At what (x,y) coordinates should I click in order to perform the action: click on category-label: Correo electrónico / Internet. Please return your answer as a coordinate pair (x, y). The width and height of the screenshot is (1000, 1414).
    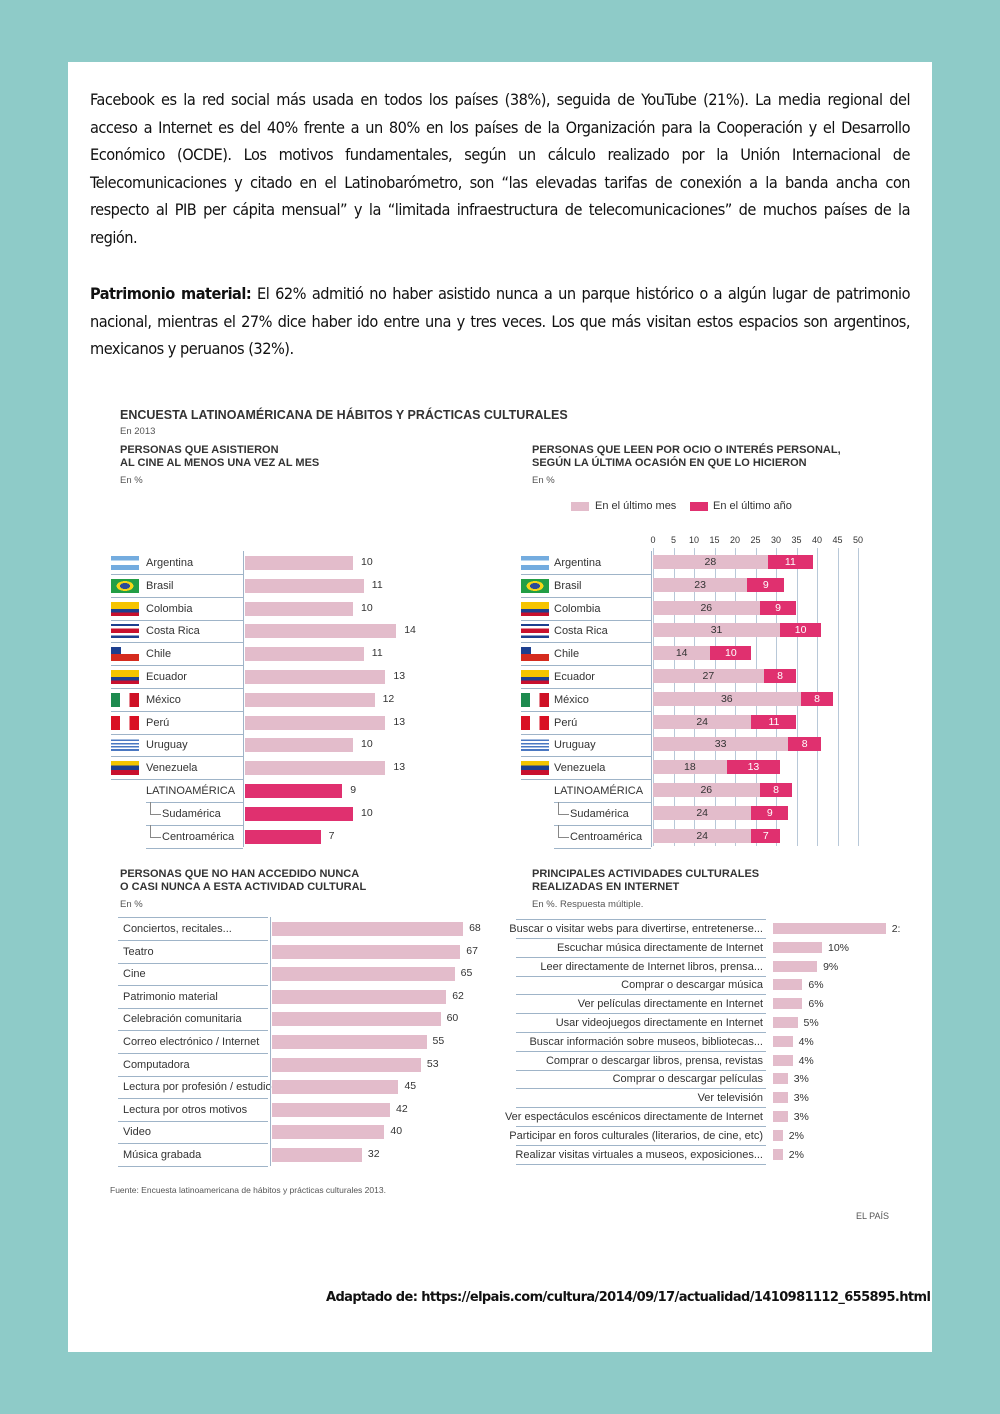
    Looking at the image, I should click on (191, 1042).